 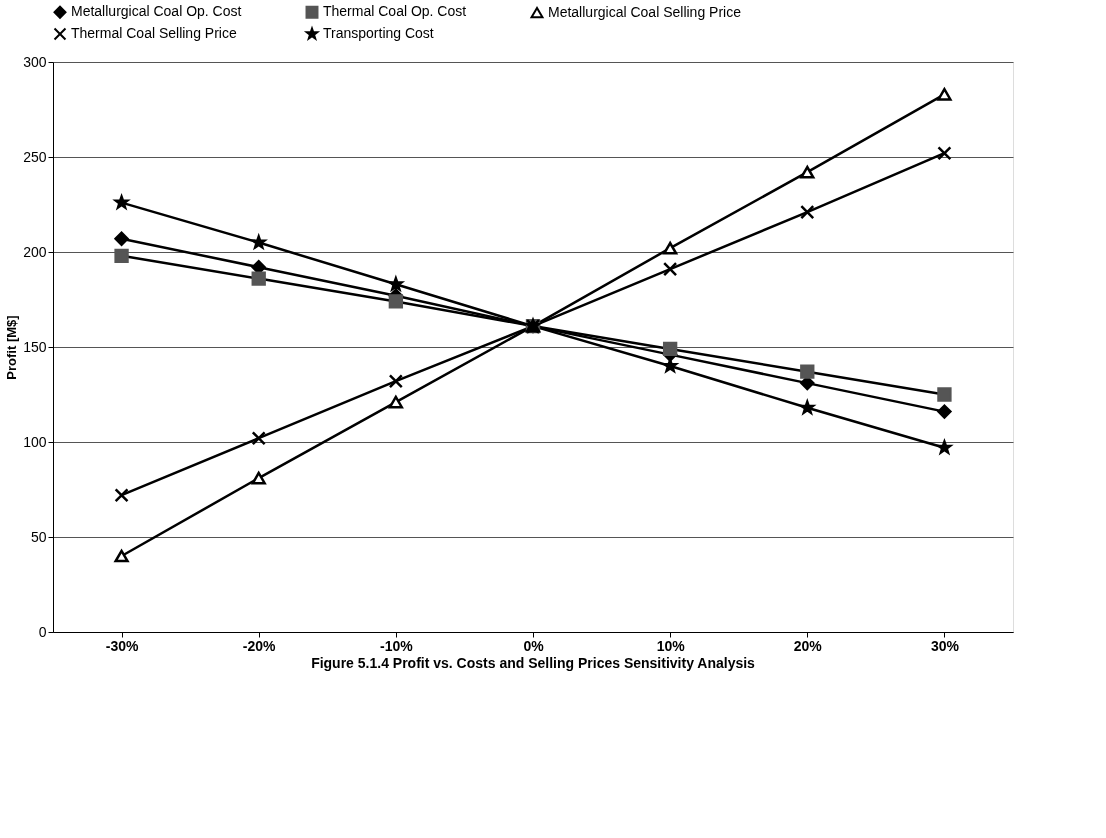 What do you see at coordinates (533, 663) in the screenshot?
I see `text: Figure 5.1.4 Profit vs. Costs and Selling Prices Sensitivity Analysis` at bounding box center [533, 663].